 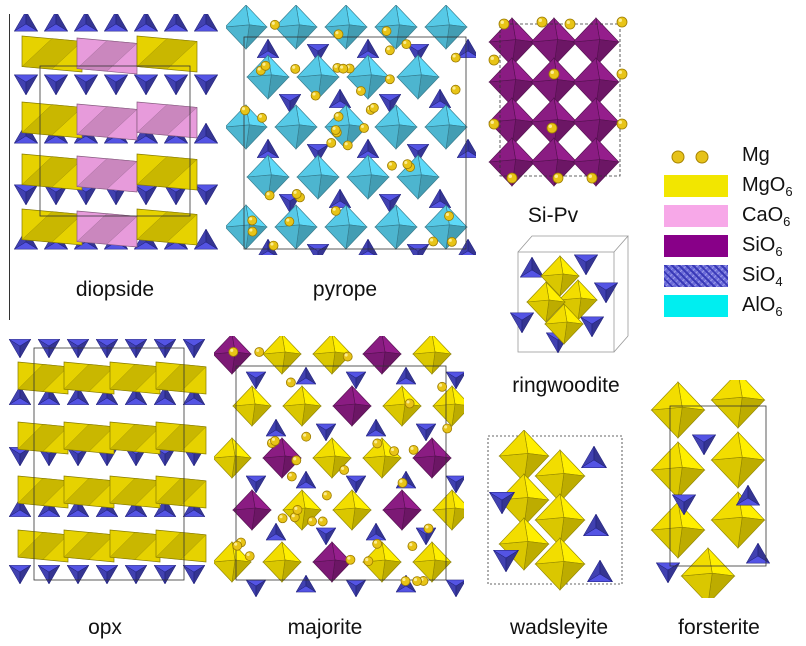 What do you see at coordinates (115, 141) in the screenshot?
I see `unit-cell` at bounding box center [115, 141].